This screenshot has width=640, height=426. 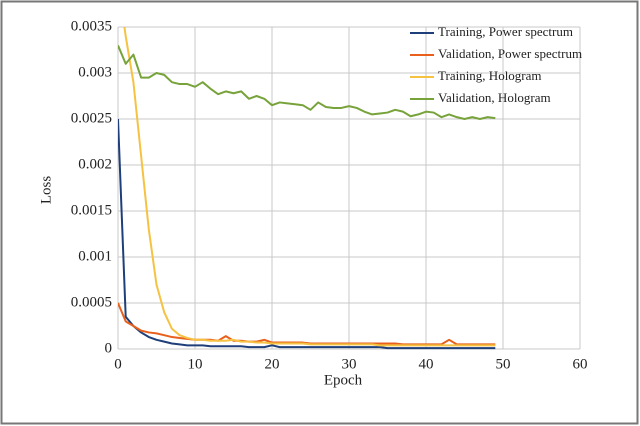 I want to click on x-axis-label: Epoch, so click(x=343, y=380).